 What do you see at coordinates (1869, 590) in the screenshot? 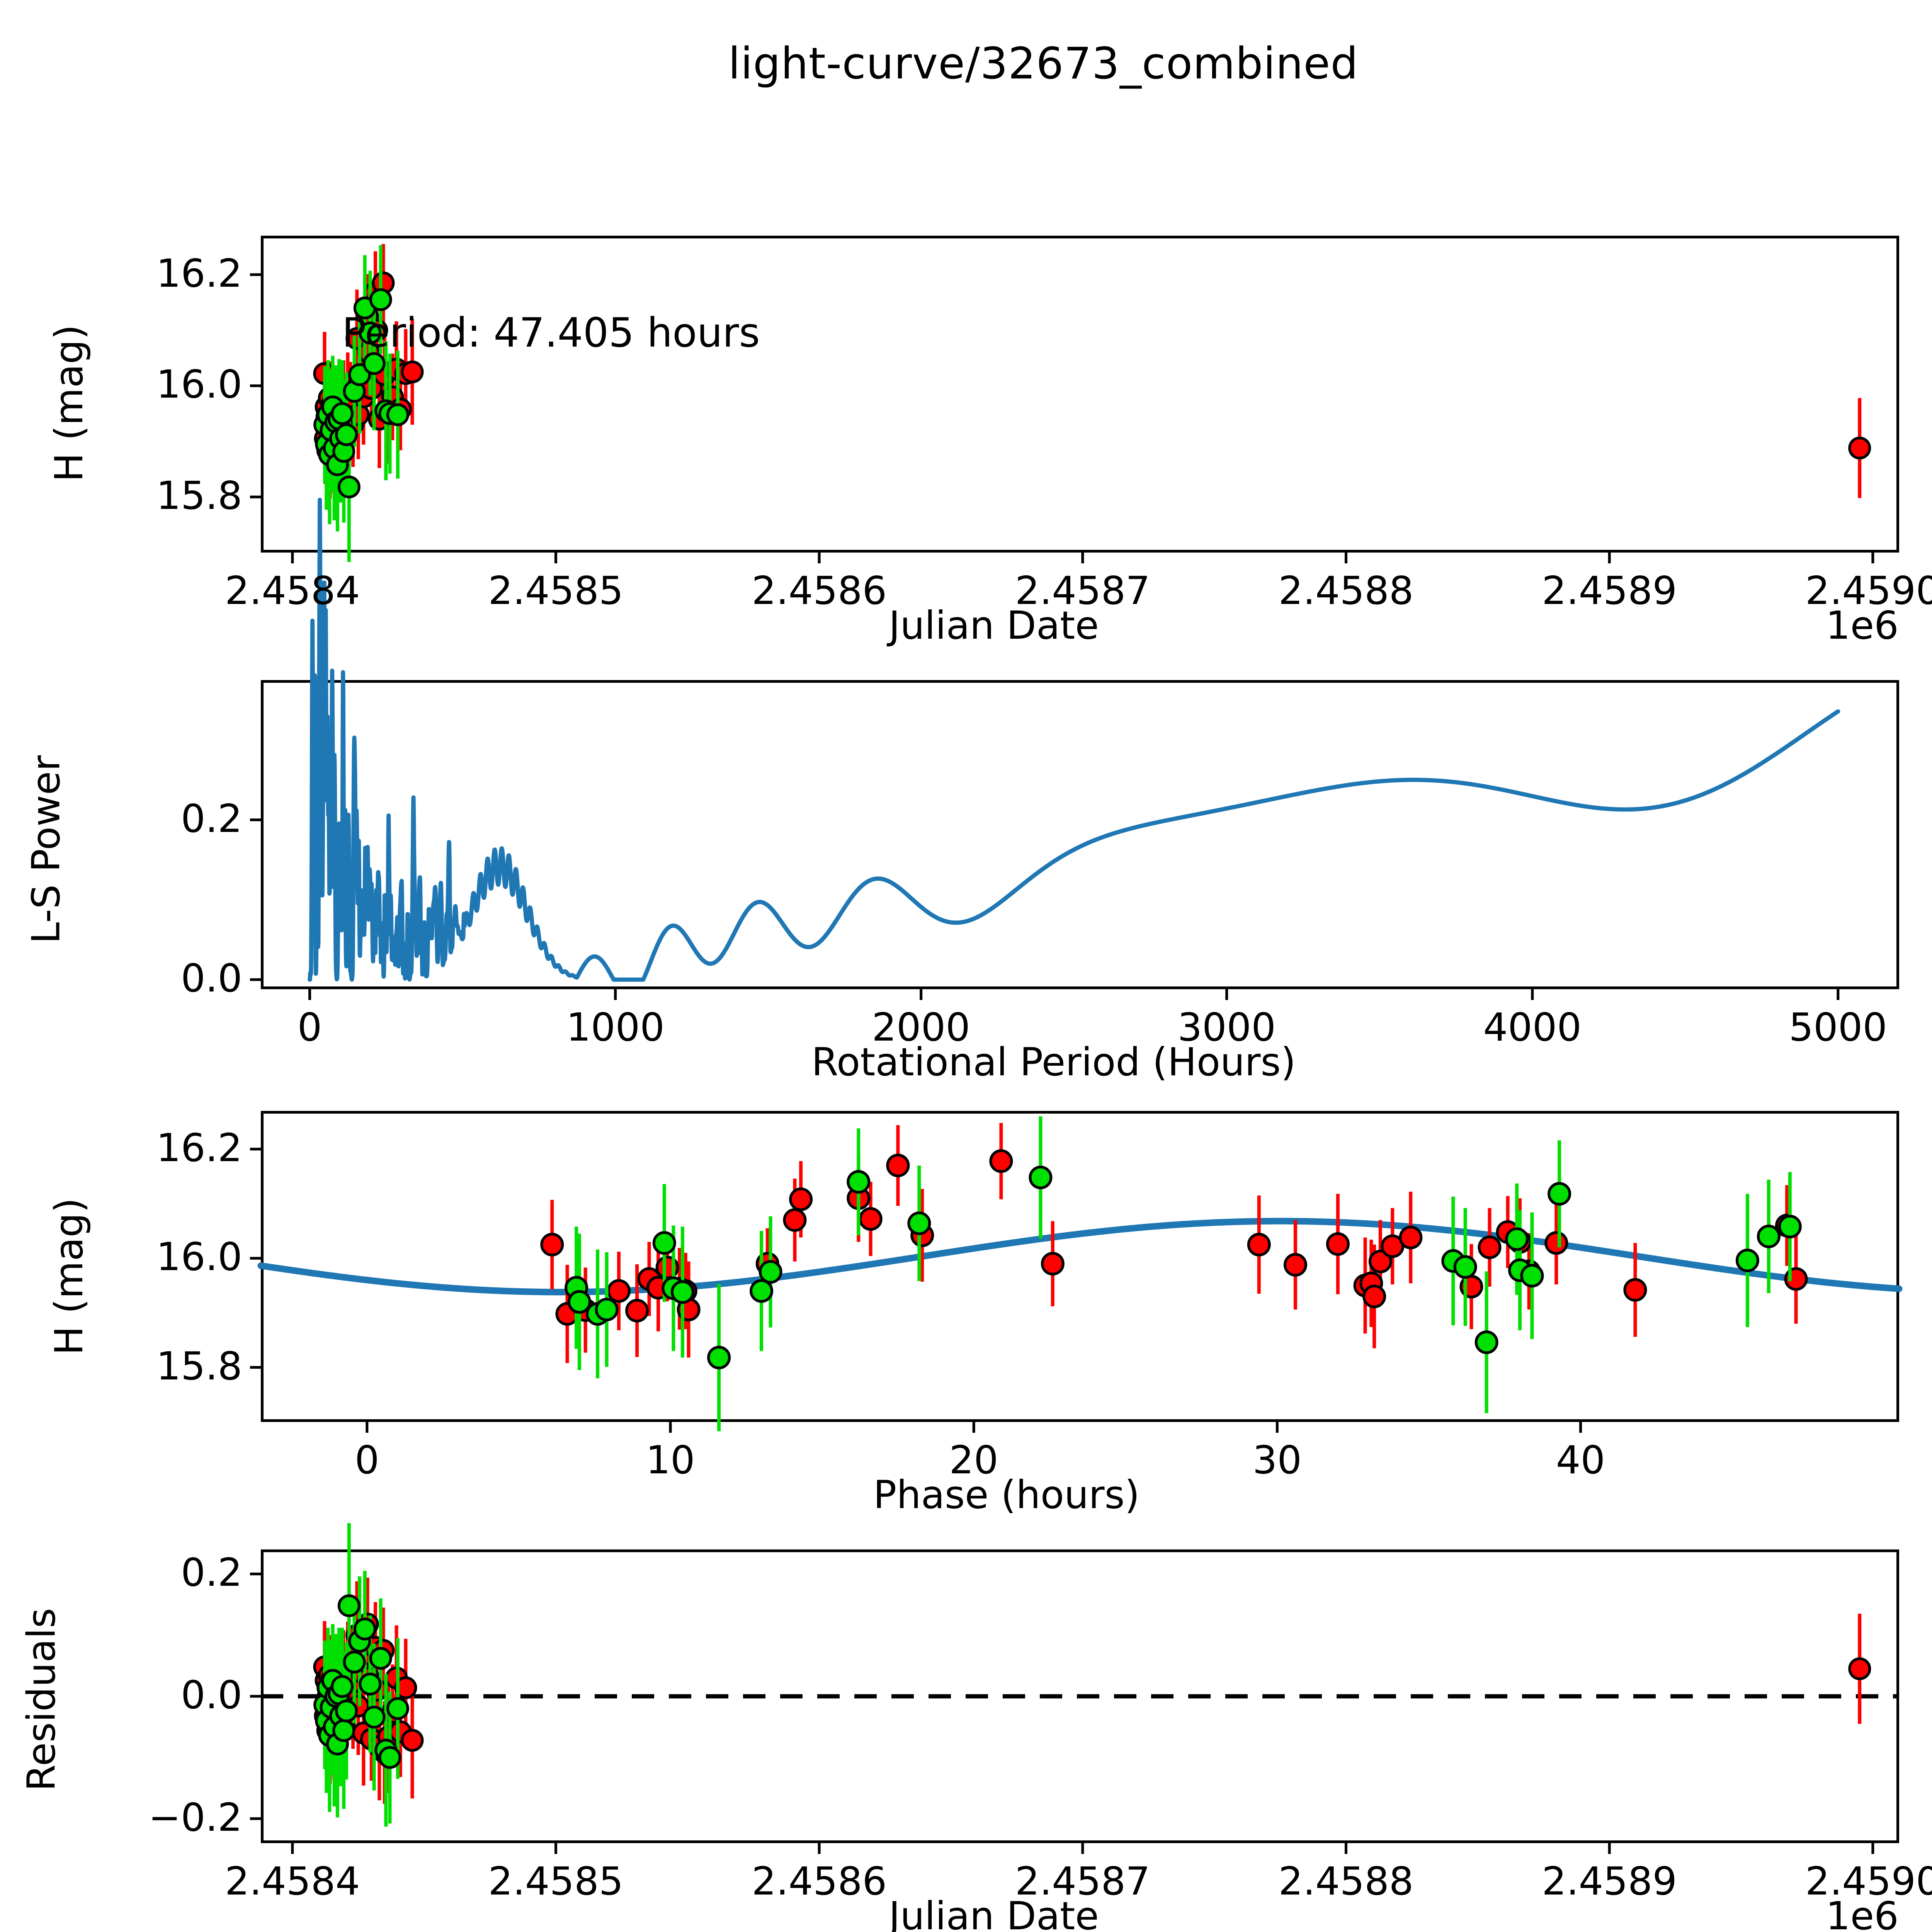
I see `xtick-label-lightcurve: 2.4590` at bounding box center [1869, 590].